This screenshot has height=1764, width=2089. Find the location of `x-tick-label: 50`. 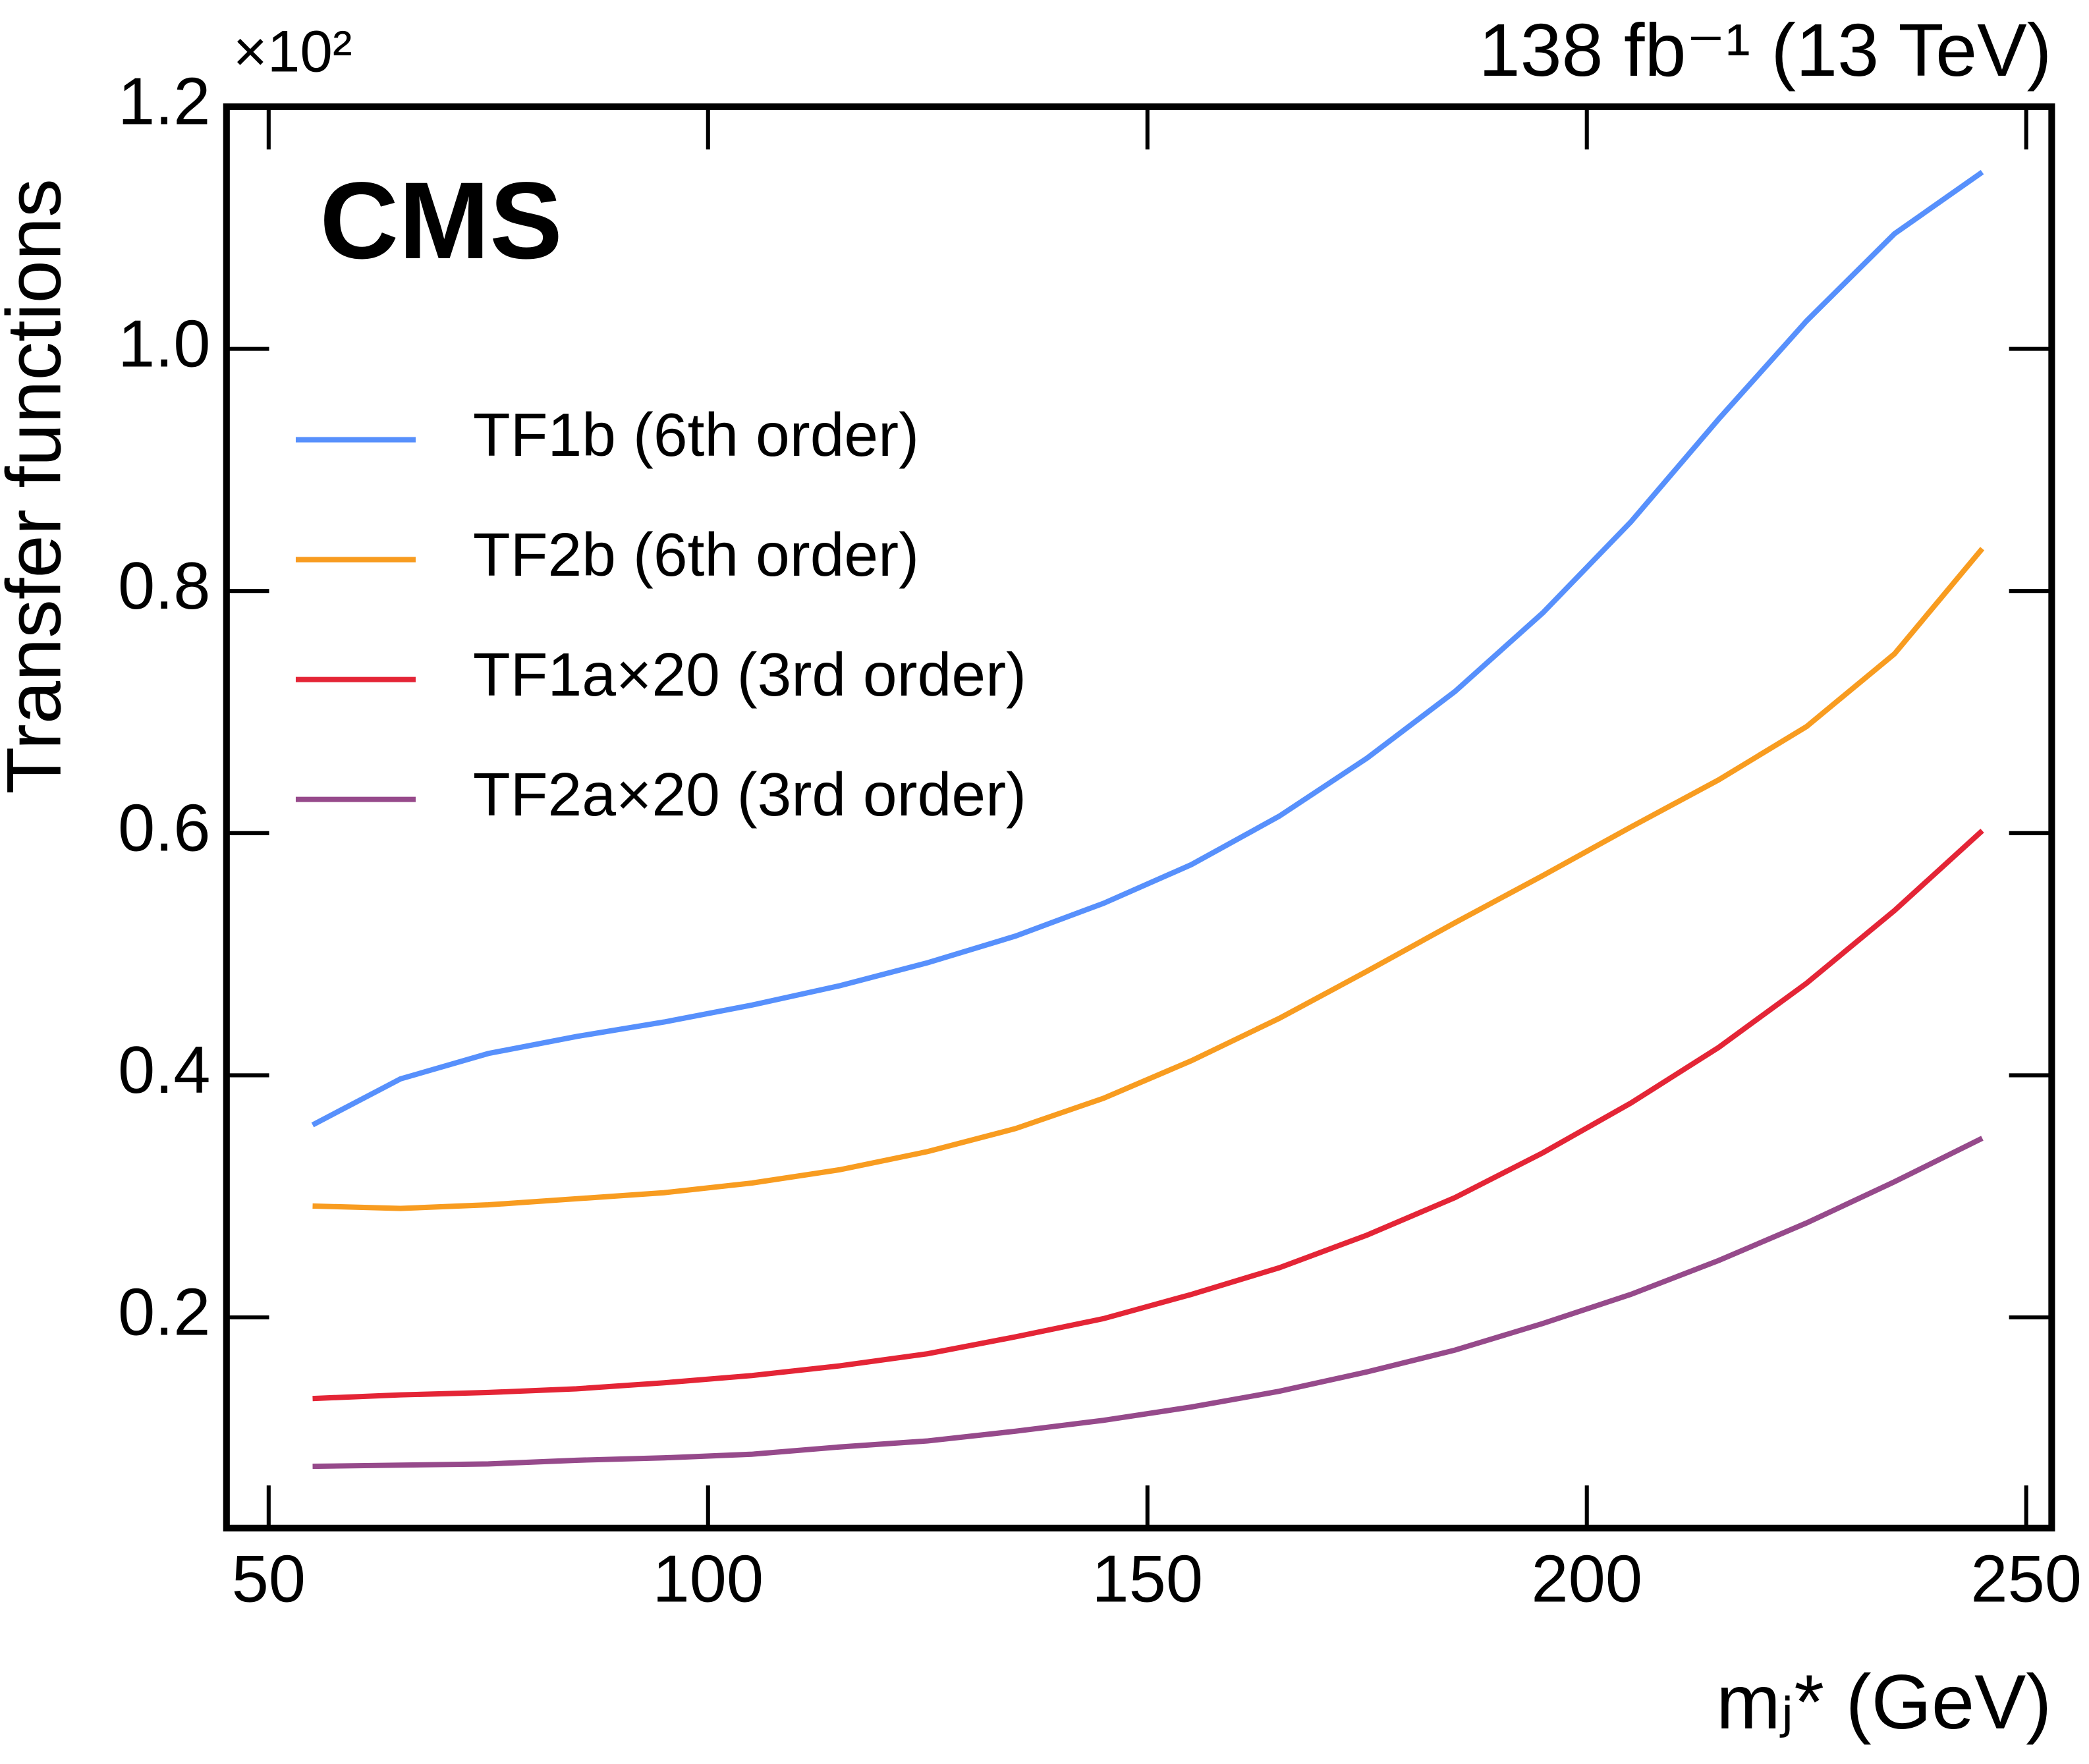

x-tick-label: 50 is located at coordinates (269, 1579).